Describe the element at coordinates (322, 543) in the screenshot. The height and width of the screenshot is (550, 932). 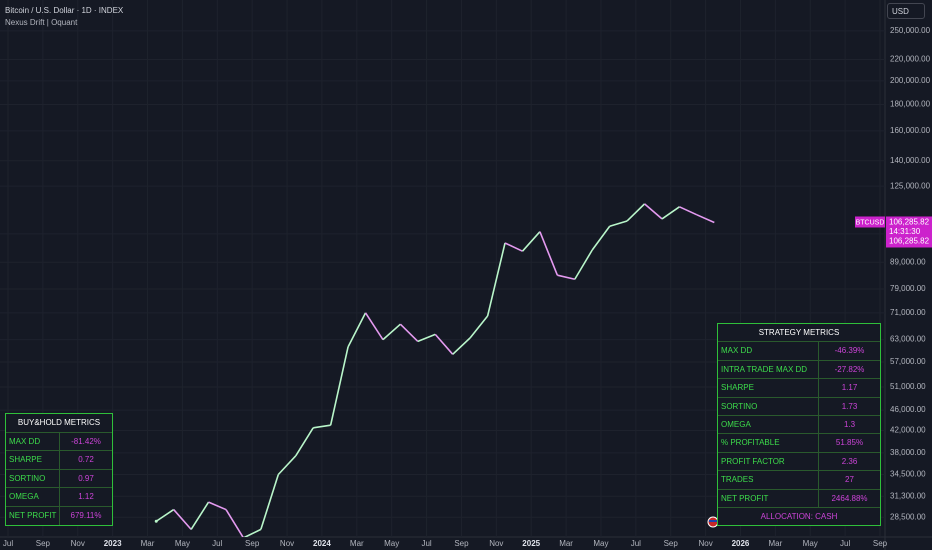
I see `x-tick-label: 2024` at that location.